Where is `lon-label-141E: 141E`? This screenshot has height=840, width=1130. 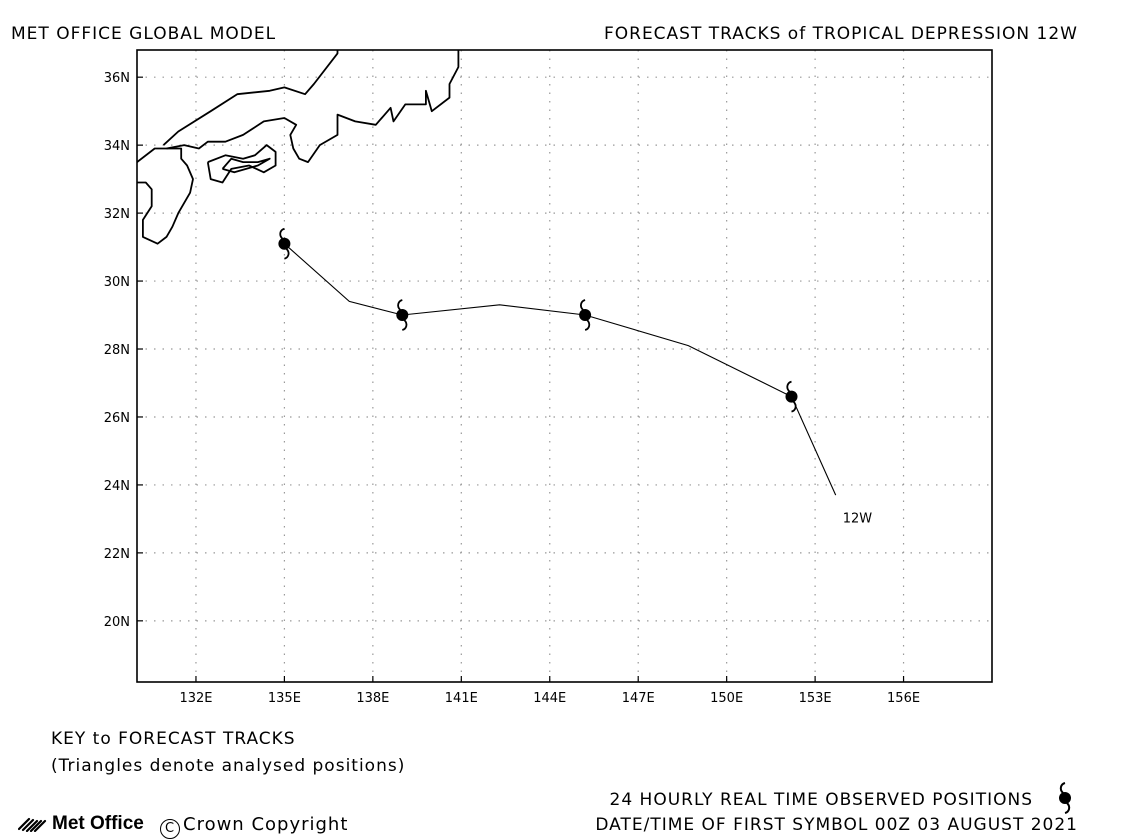
lon-label-141E: 141E is located at coordinates (461, 698).